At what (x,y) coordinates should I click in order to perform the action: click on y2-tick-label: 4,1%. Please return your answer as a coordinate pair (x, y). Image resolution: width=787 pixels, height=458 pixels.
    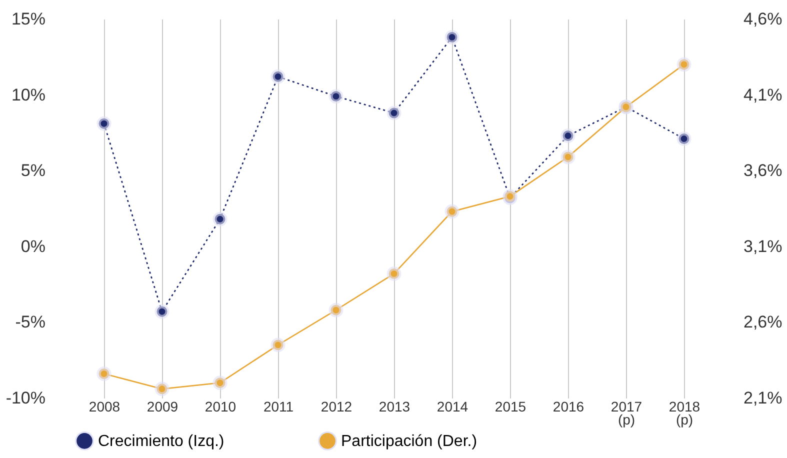
    Looking at the image, I should click on (763, 94).